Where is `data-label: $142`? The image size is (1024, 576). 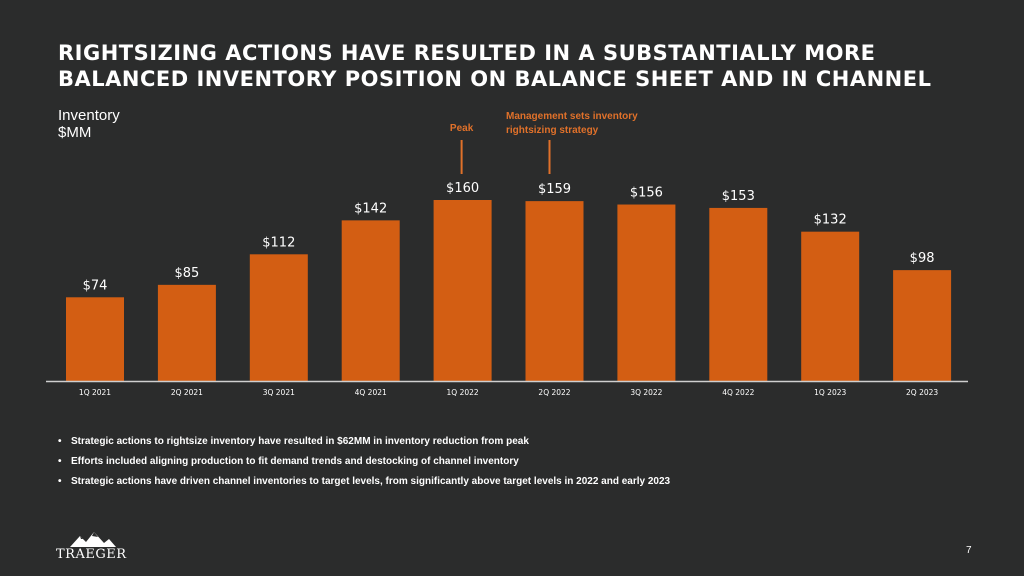 data-label: $142 is located at coordinates (370, 208).